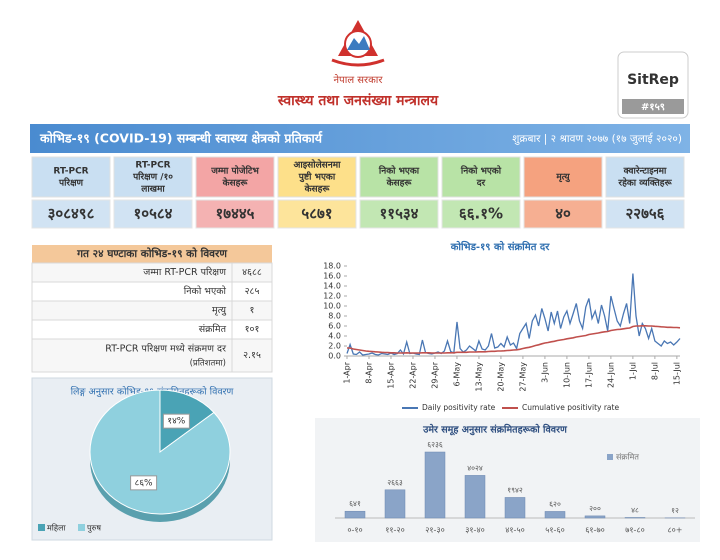 The width and height of the screenshot is (720, 560). Describe the element at coordinates (332, 296) in the screenshot. I see `y-tick-label: 12.0` at that location.